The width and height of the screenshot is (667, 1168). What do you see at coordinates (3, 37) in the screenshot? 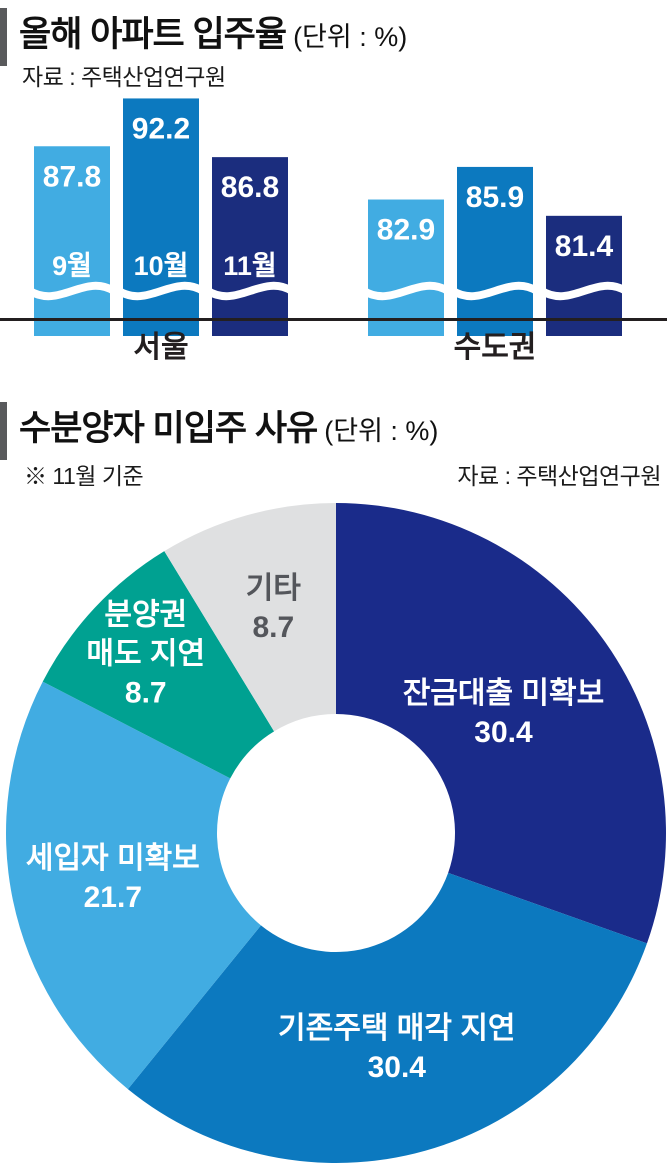
I see `title-accent-bar` at bounding box center [3, 37].